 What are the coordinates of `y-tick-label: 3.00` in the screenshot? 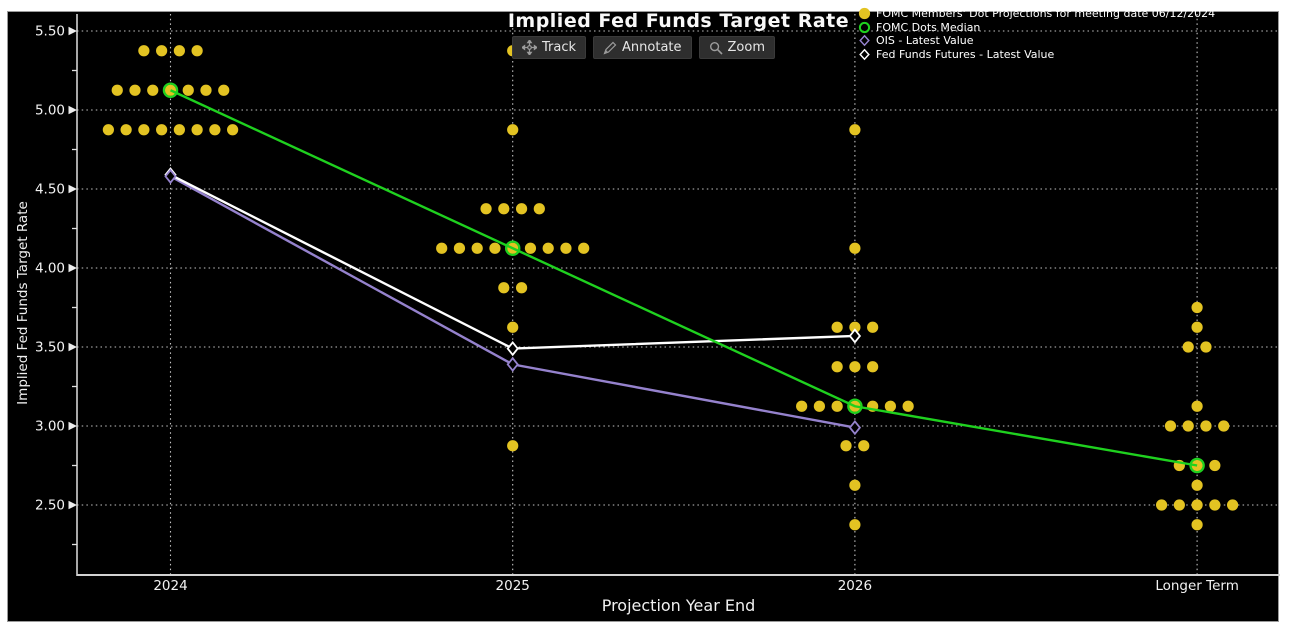 It's located at (50, 427).